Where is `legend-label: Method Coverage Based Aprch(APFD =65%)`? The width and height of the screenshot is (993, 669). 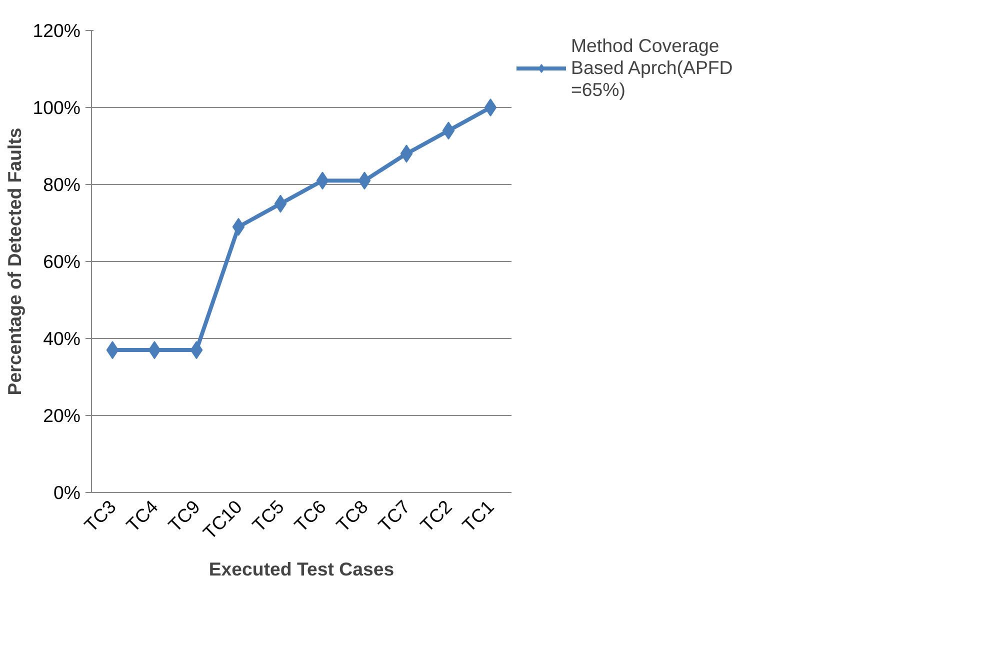
legend-label: Method Coverage Based Aprch(APFD =65%) is located at coordinates (652, 68).